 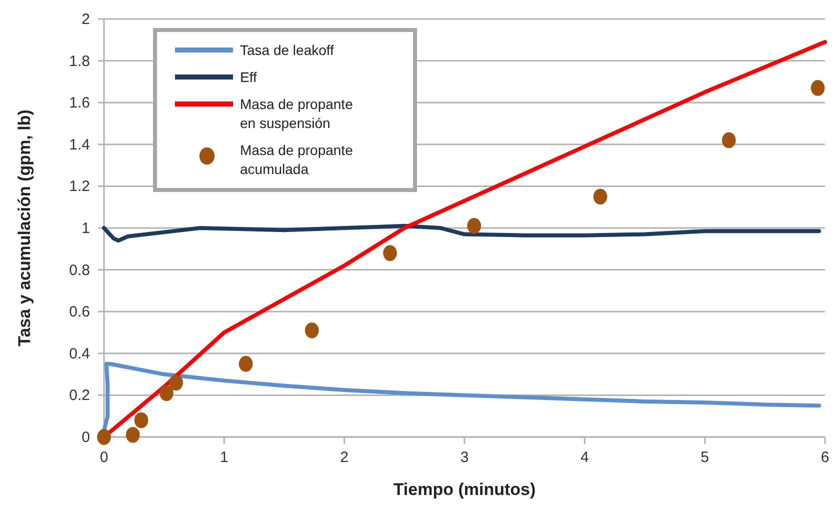 I want to click on x-tick-label: 6, so click(x=825, y=457).